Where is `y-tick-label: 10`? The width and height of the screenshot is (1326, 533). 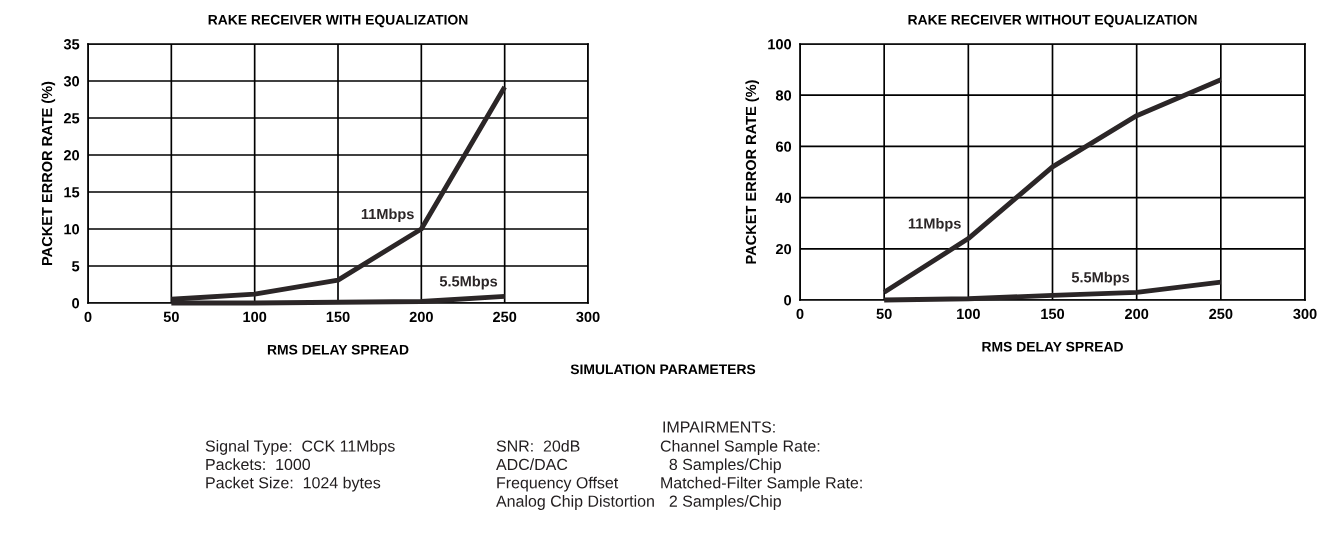 y-tick-label: 10 is located at coordinates (72, 229).